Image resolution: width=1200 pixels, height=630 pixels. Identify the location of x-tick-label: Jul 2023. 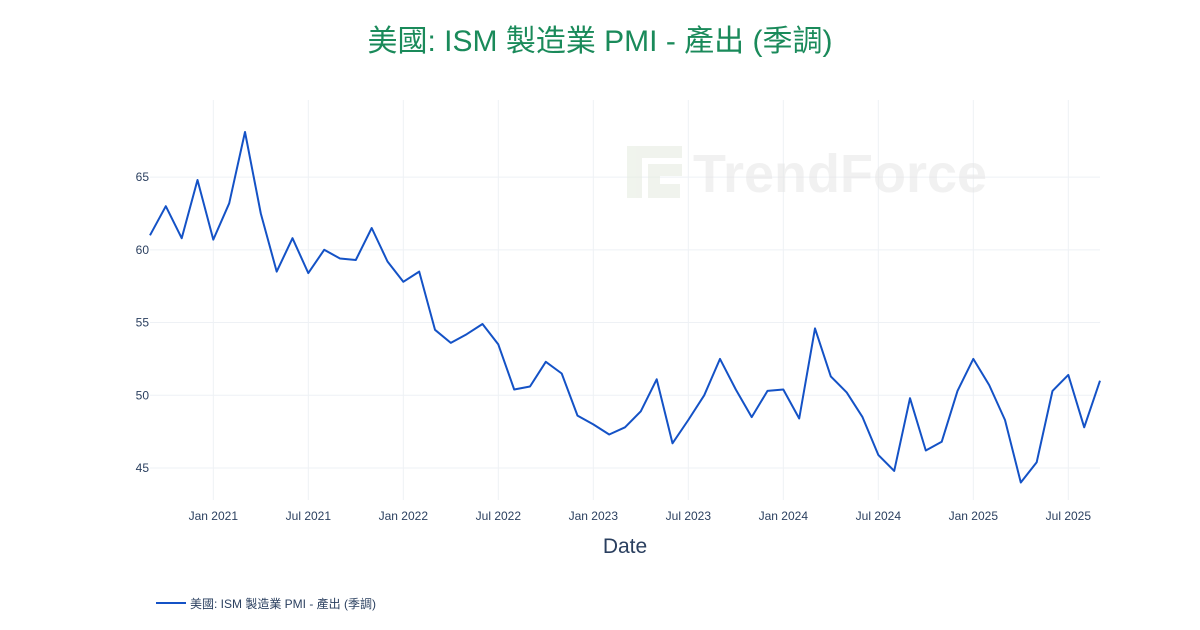
(689, 516).